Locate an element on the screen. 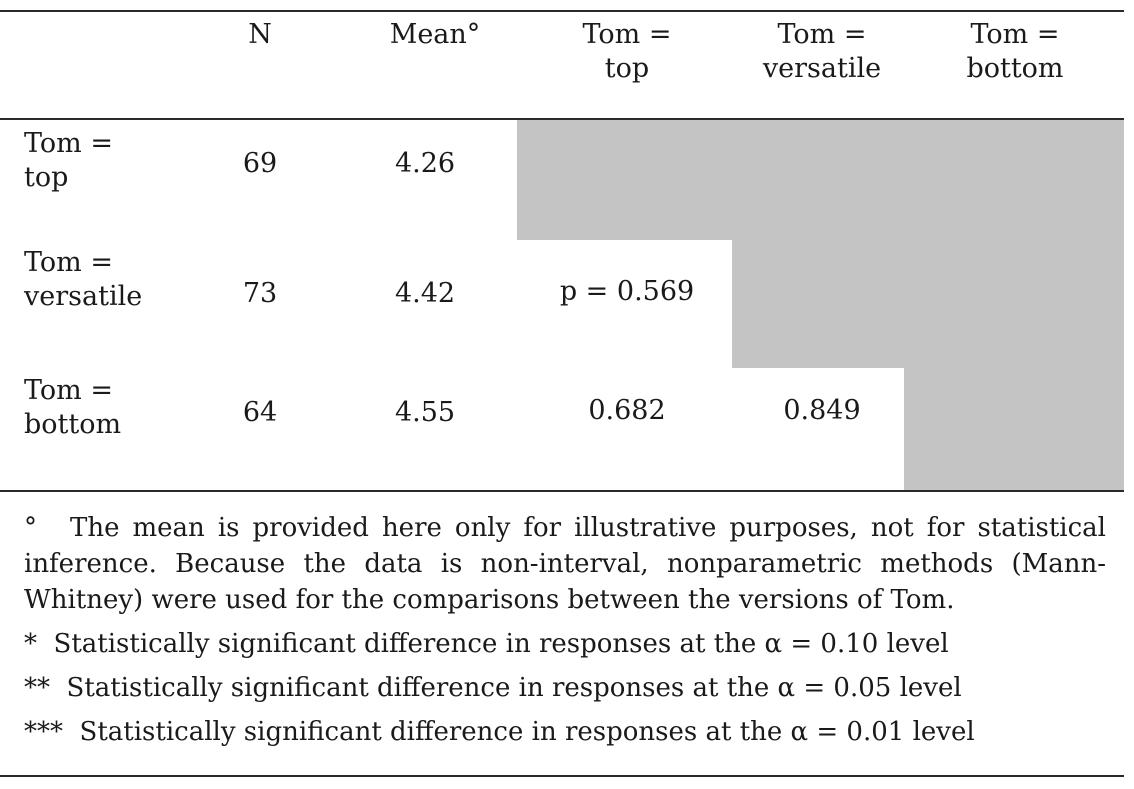 The width and height of the screenshot is (1134, 789). header-tom-versatile: Tom = versatile is located at coordinates (822, 52).